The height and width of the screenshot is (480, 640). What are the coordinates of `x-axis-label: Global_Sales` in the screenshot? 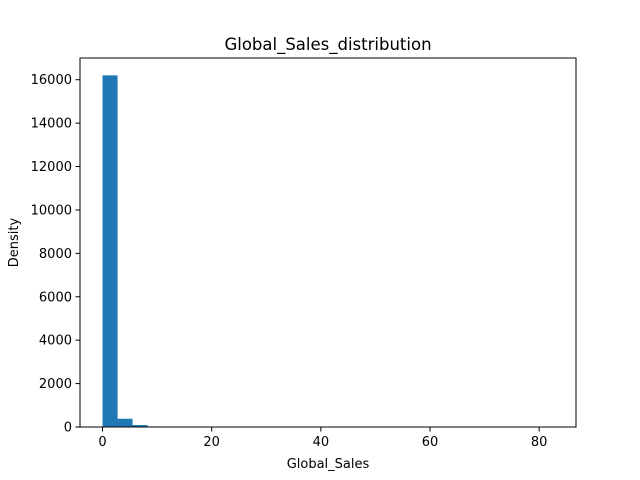 It's located at (328, 464).